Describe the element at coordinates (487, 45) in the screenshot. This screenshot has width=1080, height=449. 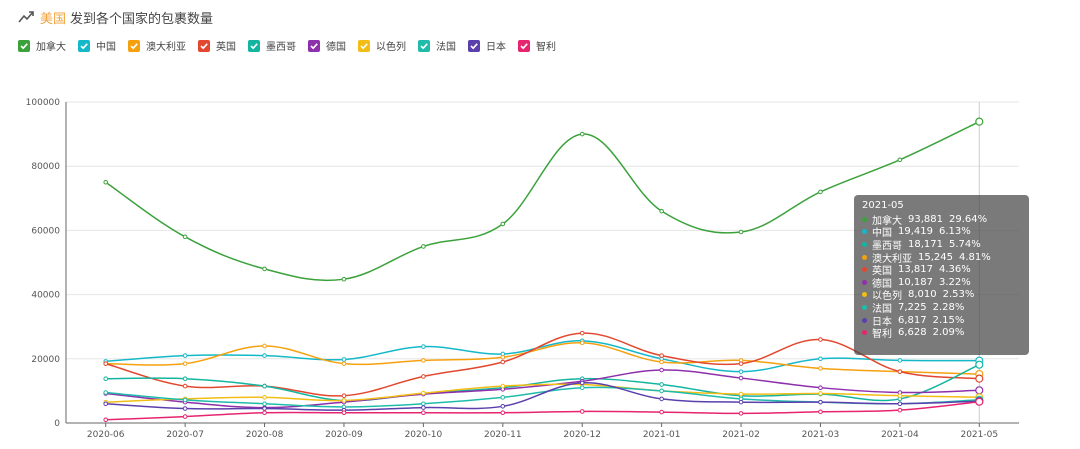
I see `legend-item-8: 日本` at that location.